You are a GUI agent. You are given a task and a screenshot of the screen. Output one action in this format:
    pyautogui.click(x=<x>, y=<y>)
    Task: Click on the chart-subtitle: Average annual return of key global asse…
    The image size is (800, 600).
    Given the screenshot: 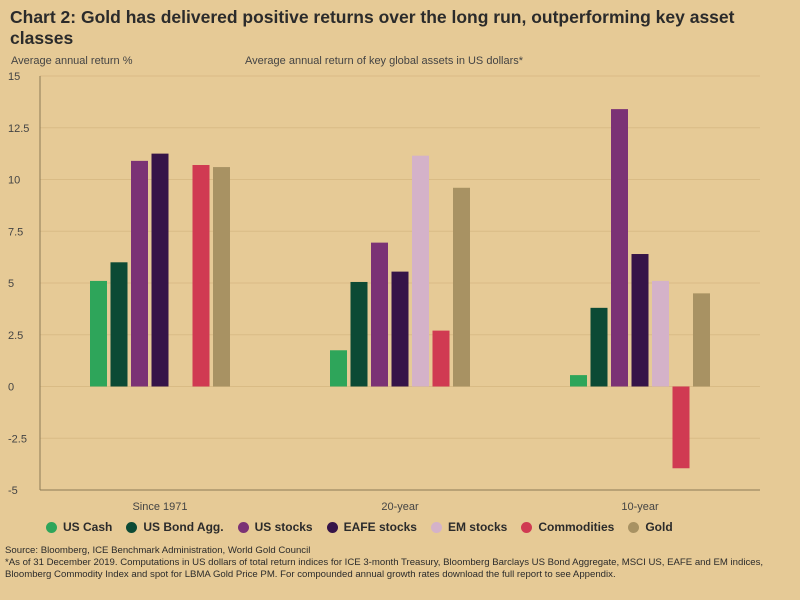 What is the action you would take?
    pyautogui.click(x=384, y=61)
    